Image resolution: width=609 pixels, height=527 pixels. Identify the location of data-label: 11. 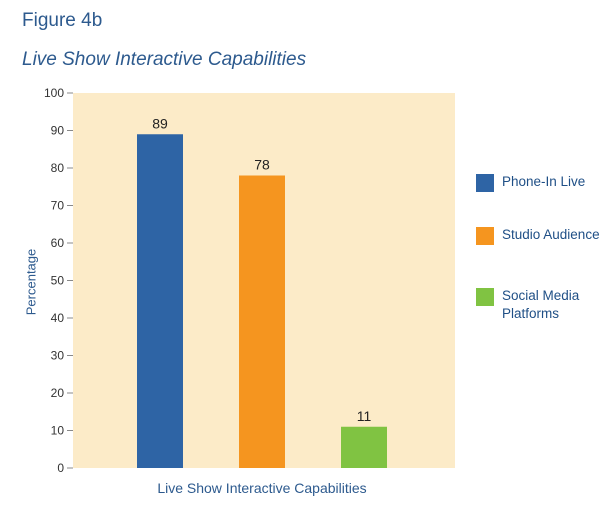
(364, 416).